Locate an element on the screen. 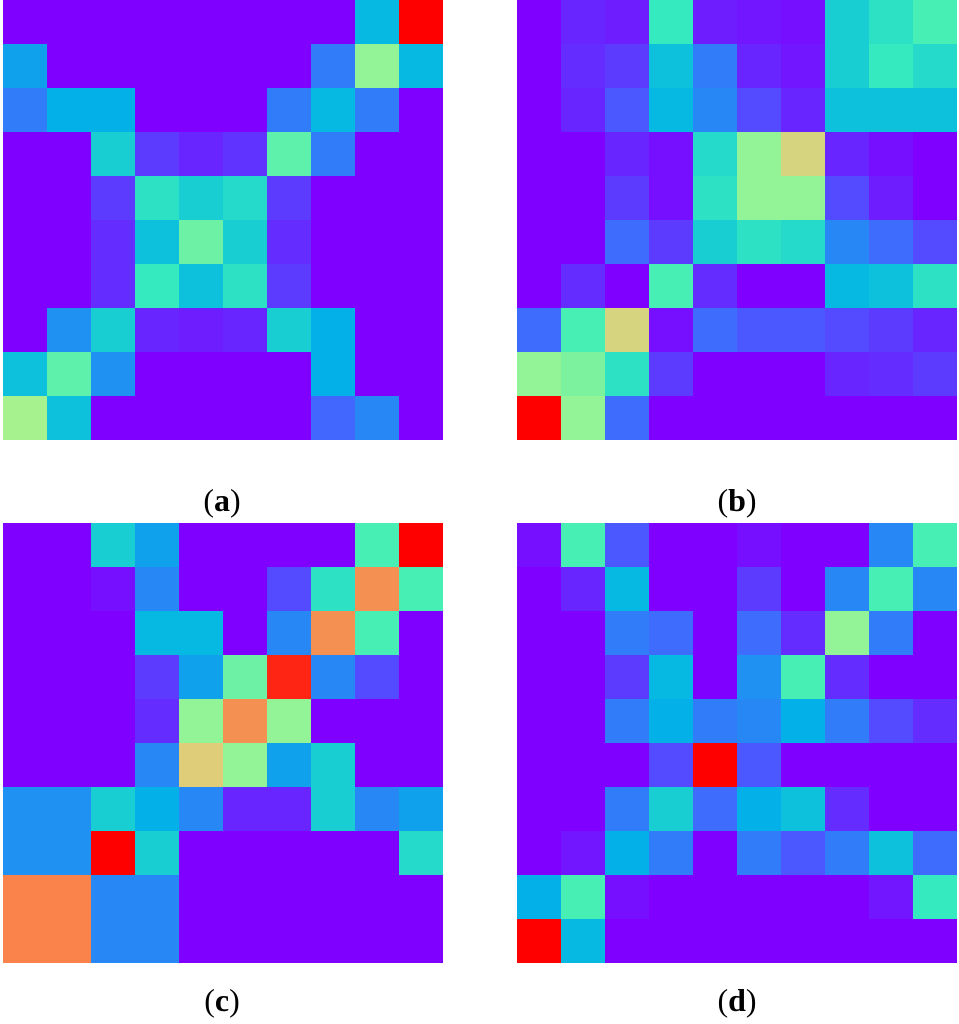 This screenshot has width=959, height=1024. caption-b-letter: b is located at coordinates (737, 500).